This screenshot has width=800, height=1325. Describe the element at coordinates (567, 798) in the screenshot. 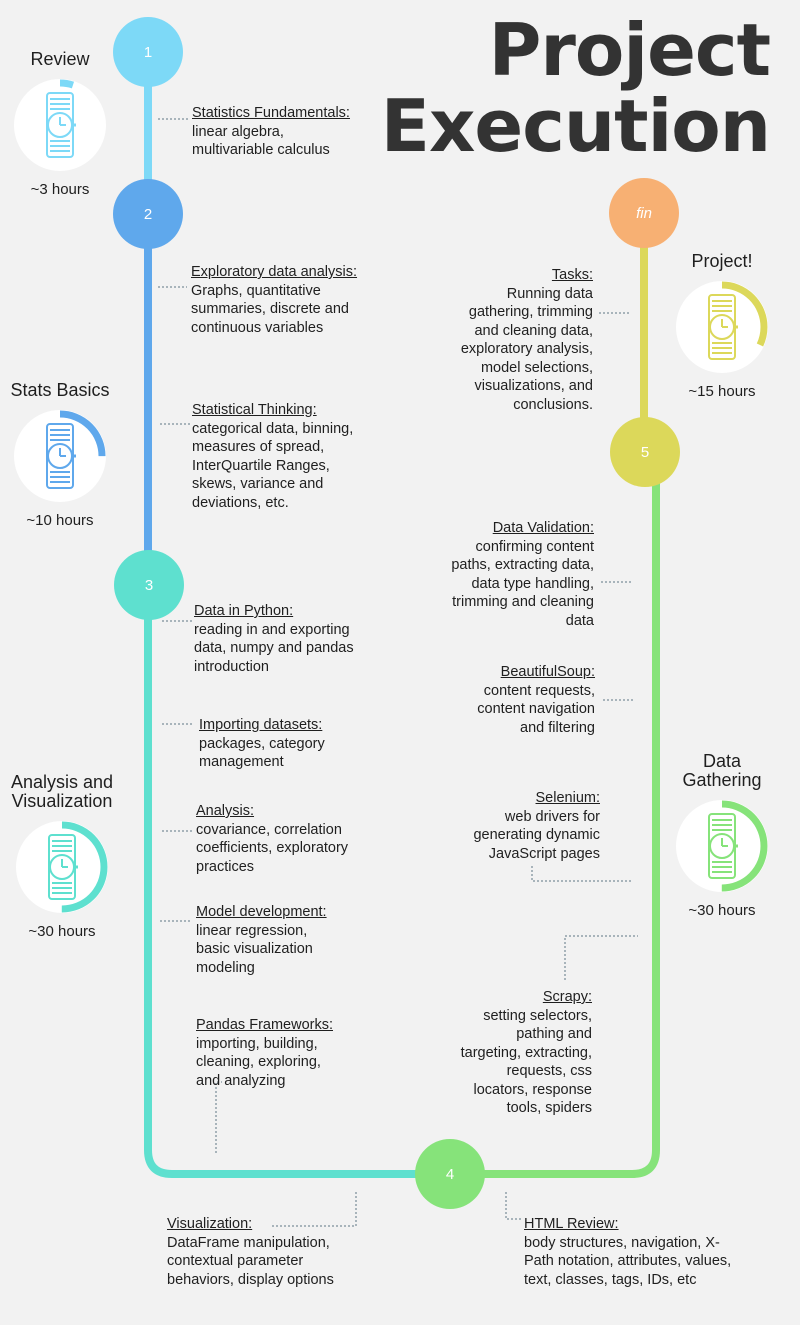

I see `block-heading: Selenium:` at that location.